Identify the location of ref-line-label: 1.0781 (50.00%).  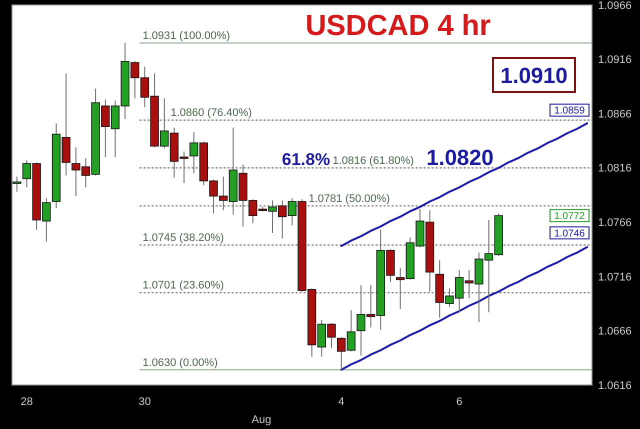
(349, 198).